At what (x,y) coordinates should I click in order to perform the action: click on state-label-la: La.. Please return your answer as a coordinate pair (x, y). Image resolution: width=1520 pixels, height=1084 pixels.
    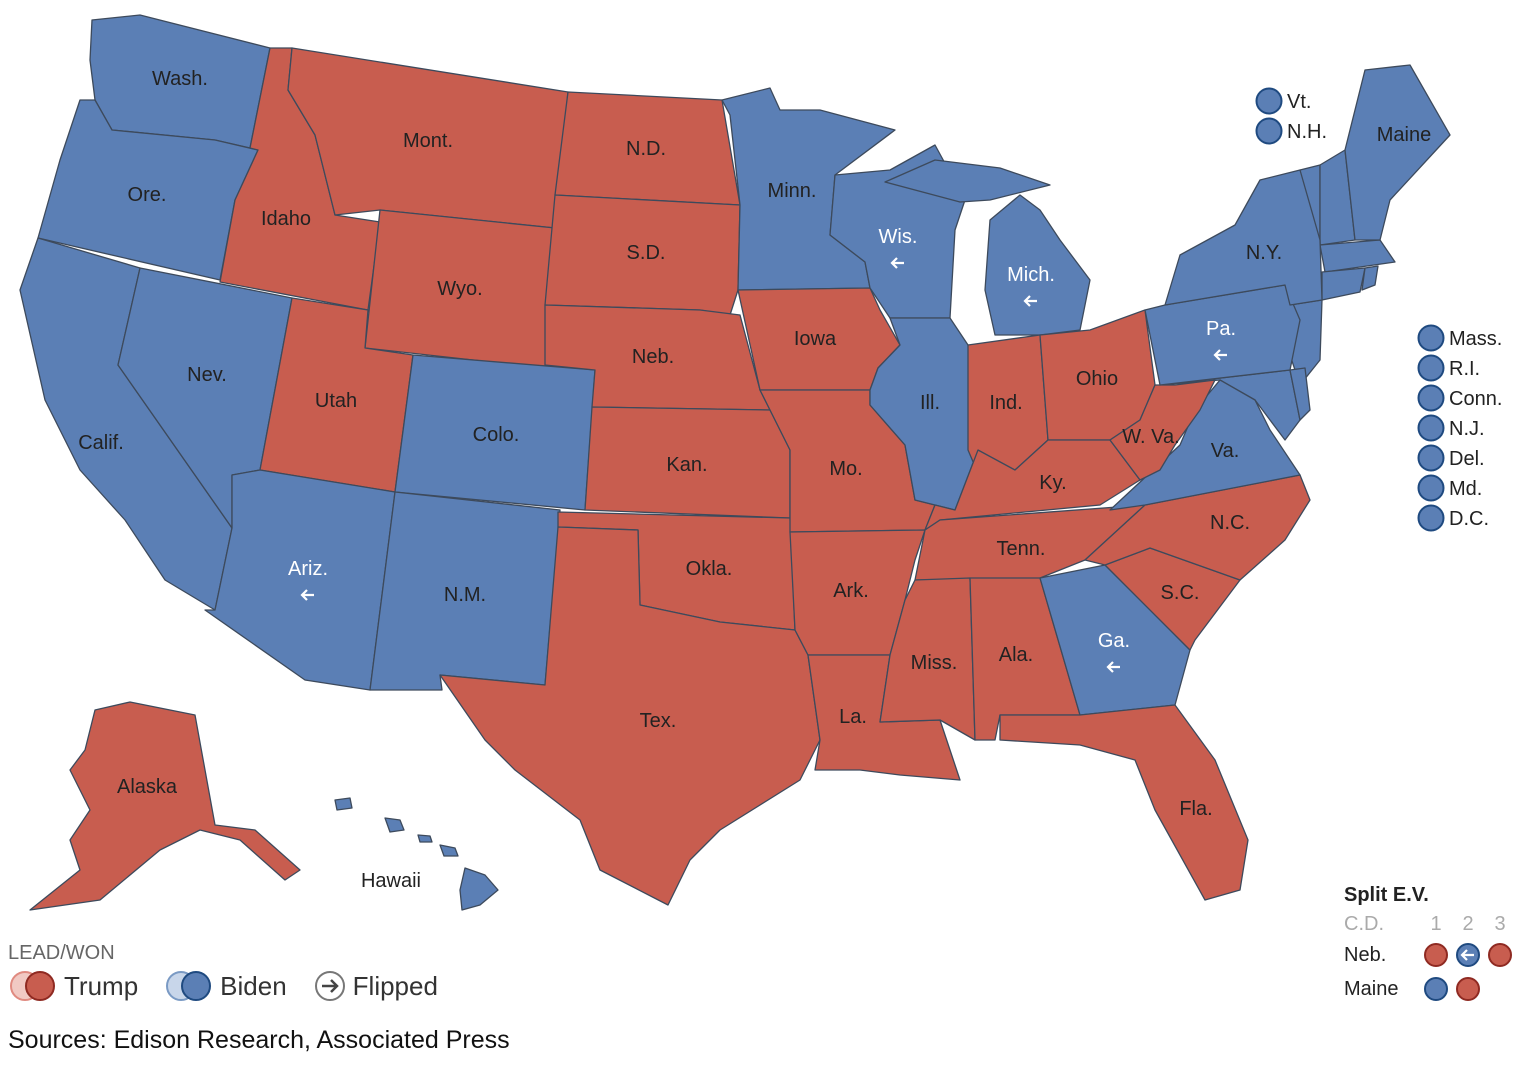
    Looking at the image, I should click on (853, 717).